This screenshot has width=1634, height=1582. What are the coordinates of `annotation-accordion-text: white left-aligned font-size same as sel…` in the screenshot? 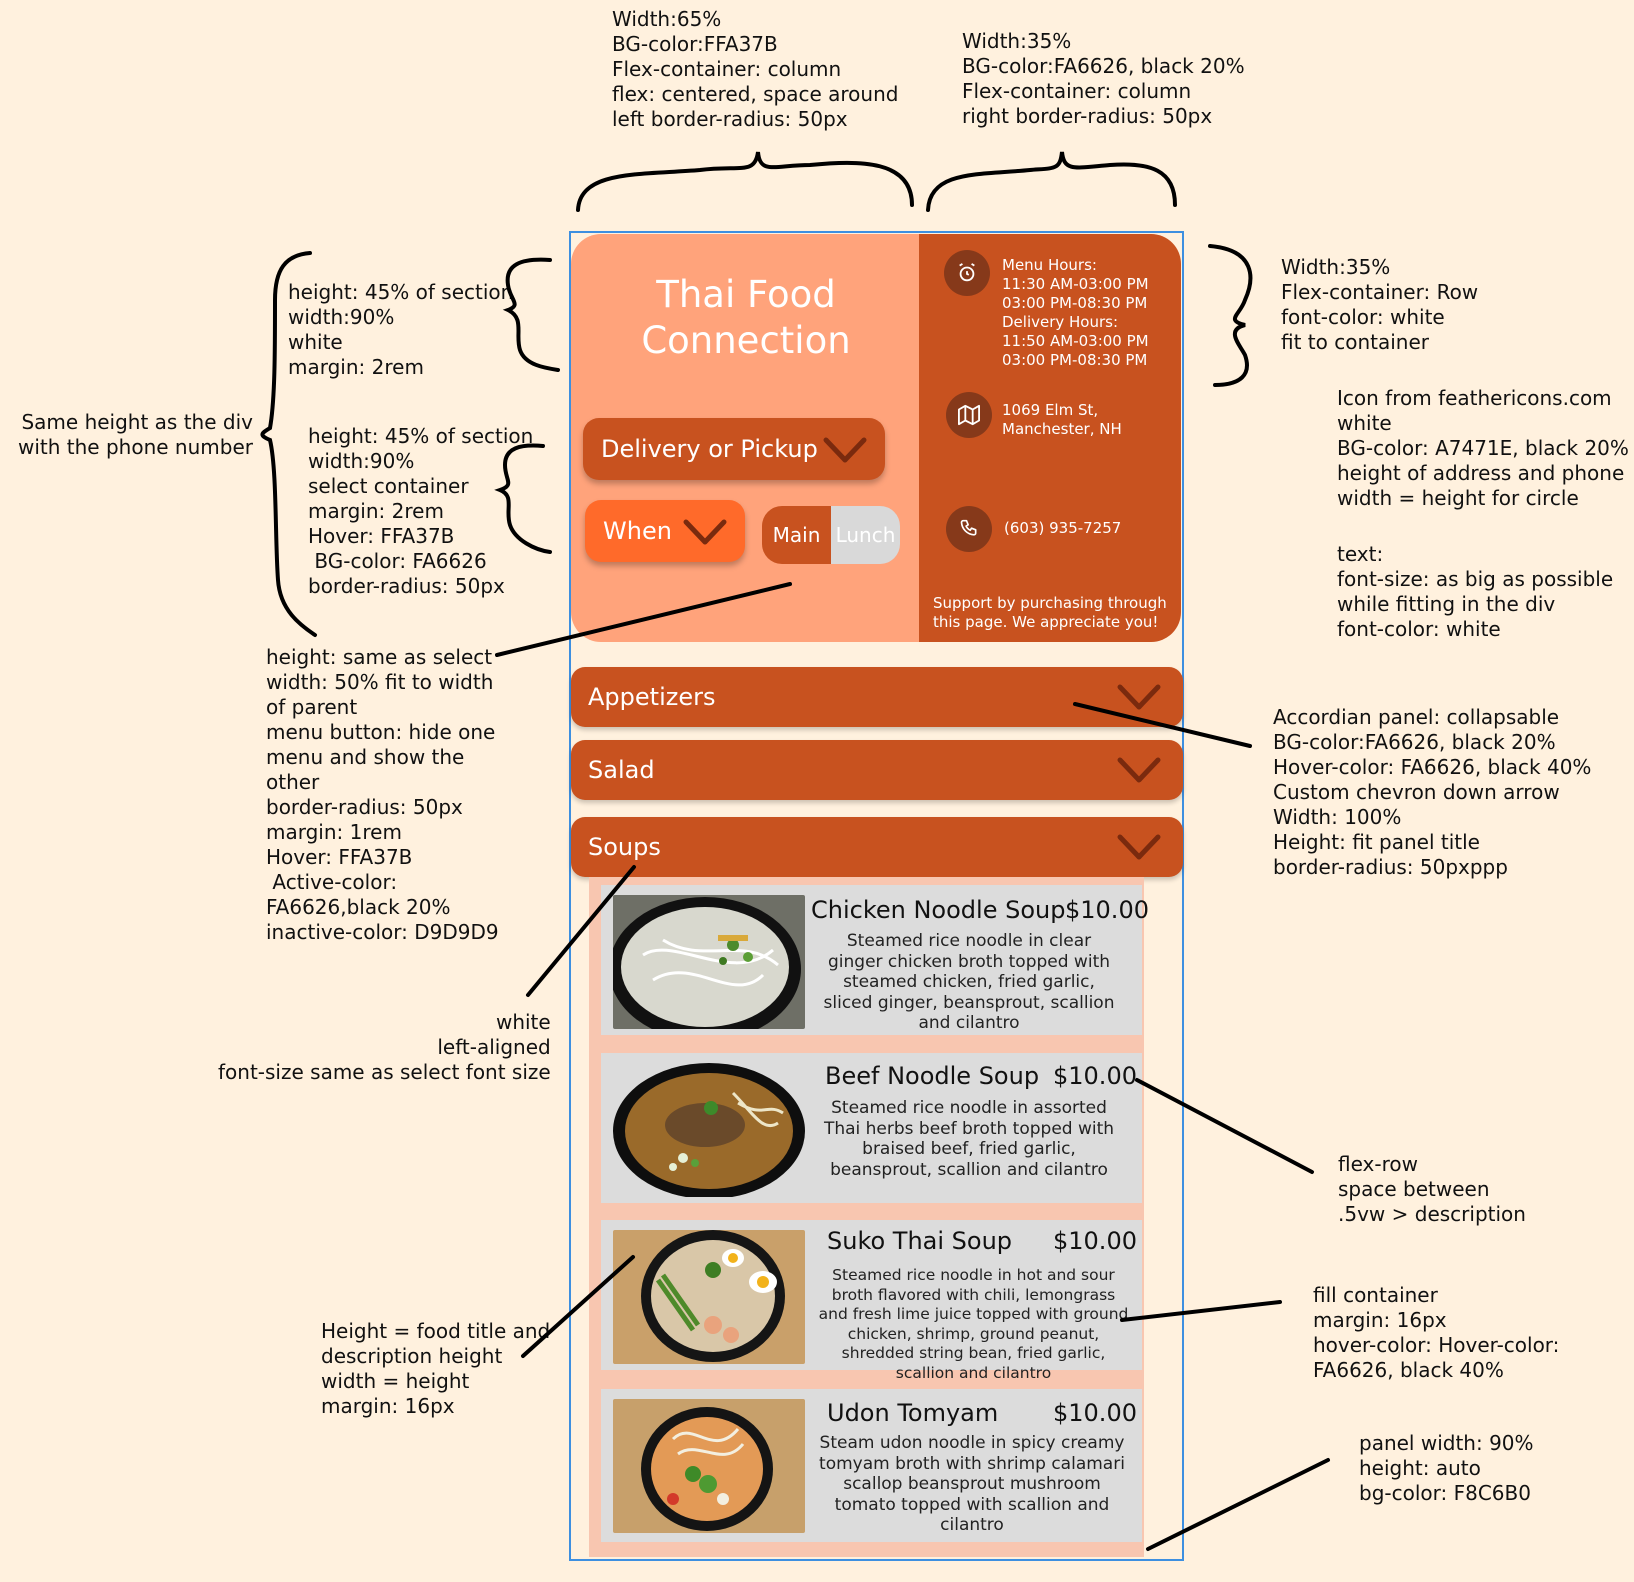 It's located at (384, 1047).